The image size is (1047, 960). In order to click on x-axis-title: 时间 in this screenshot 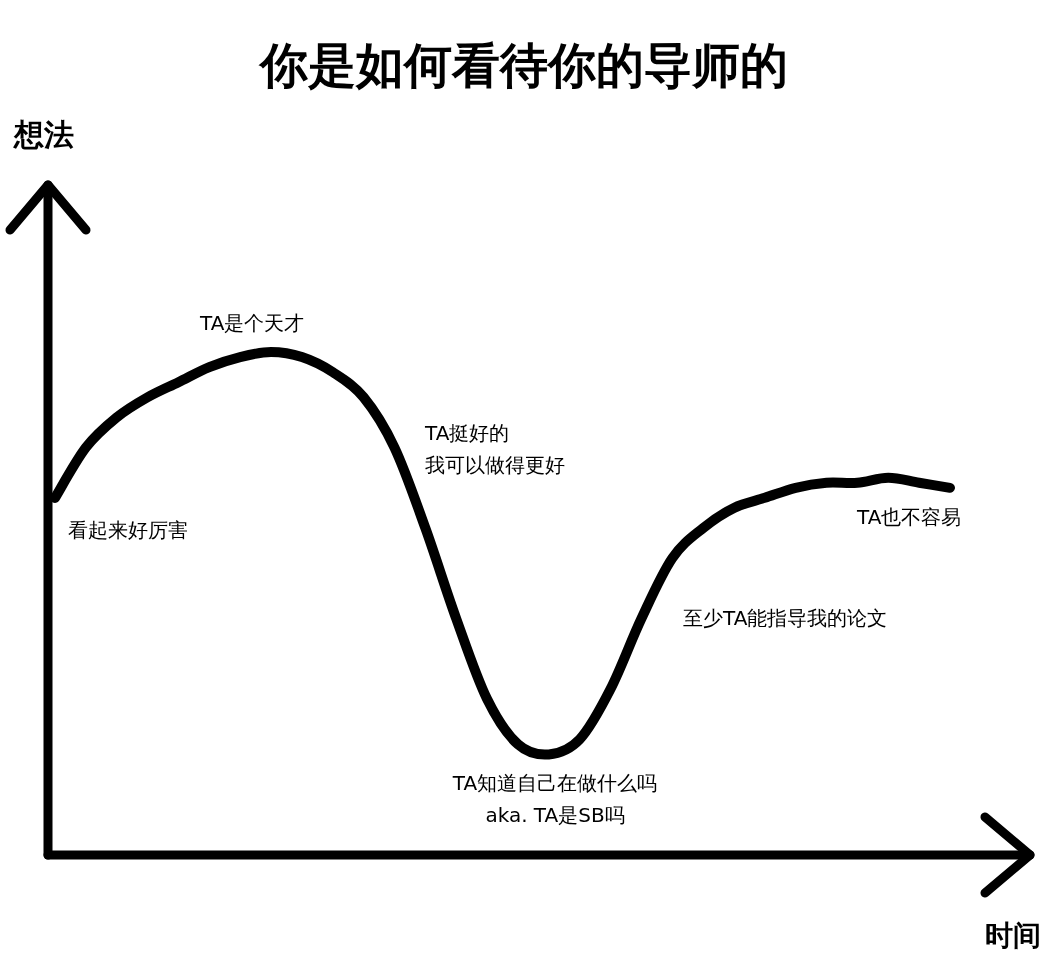, I will do `click(1013, 935)`.